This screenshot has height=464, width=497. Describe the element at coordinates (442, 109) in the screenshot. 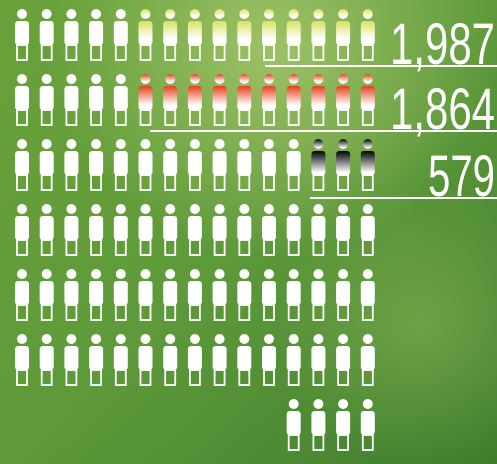

I see `counter: 1,864` at that location.